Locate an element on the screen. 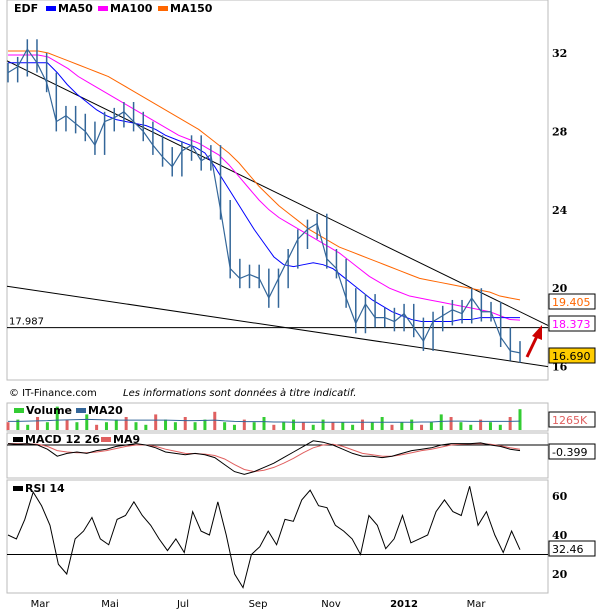  x-tick-label: Jul is located at coordinates (182, 604).